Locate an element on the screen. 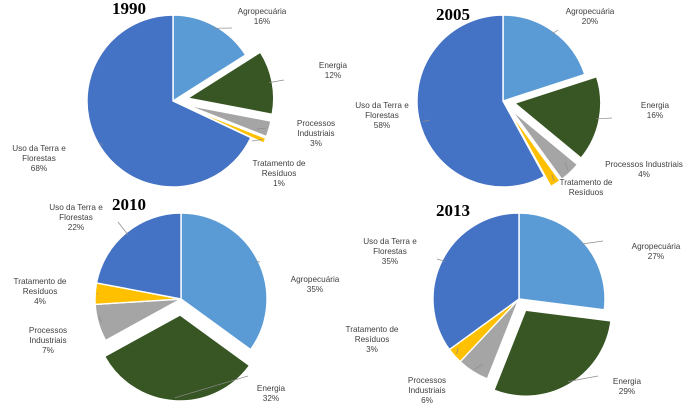  data-label-processos-industriais: Processos Industriais 7% is located at coordinates (48, 340).